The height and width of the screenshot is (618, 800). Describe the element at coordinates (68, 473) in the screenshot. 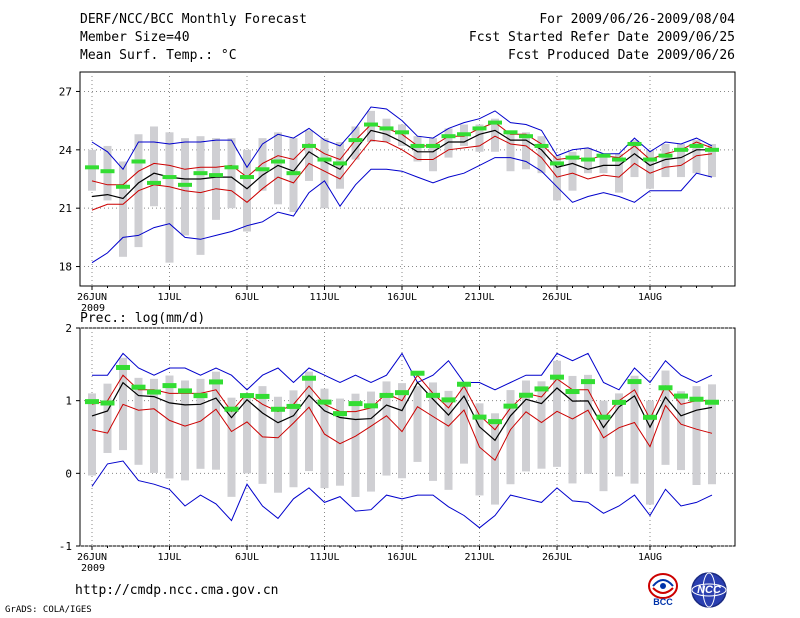

I see `y-tick-label: 0` at that location.